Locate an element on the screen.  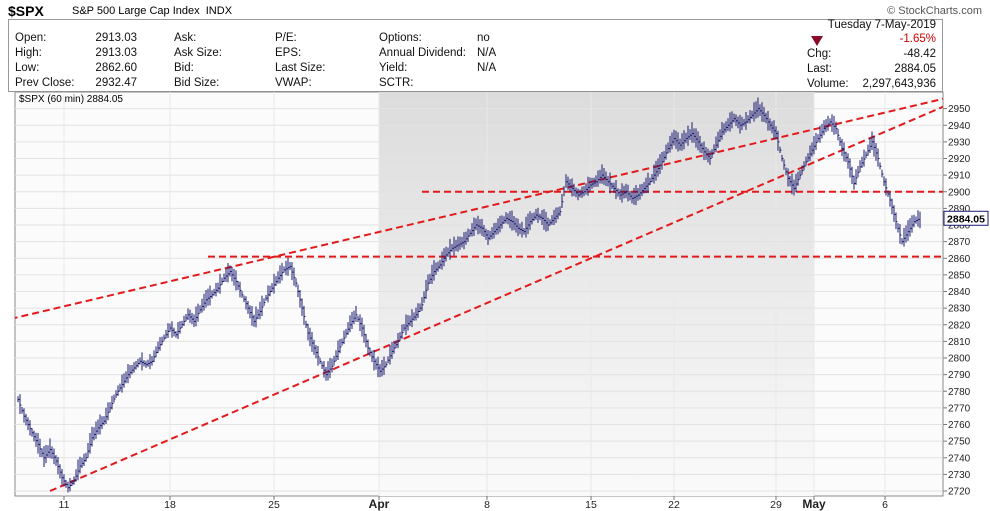
chg-value: -48.42 is located at coordinates (919, 54).